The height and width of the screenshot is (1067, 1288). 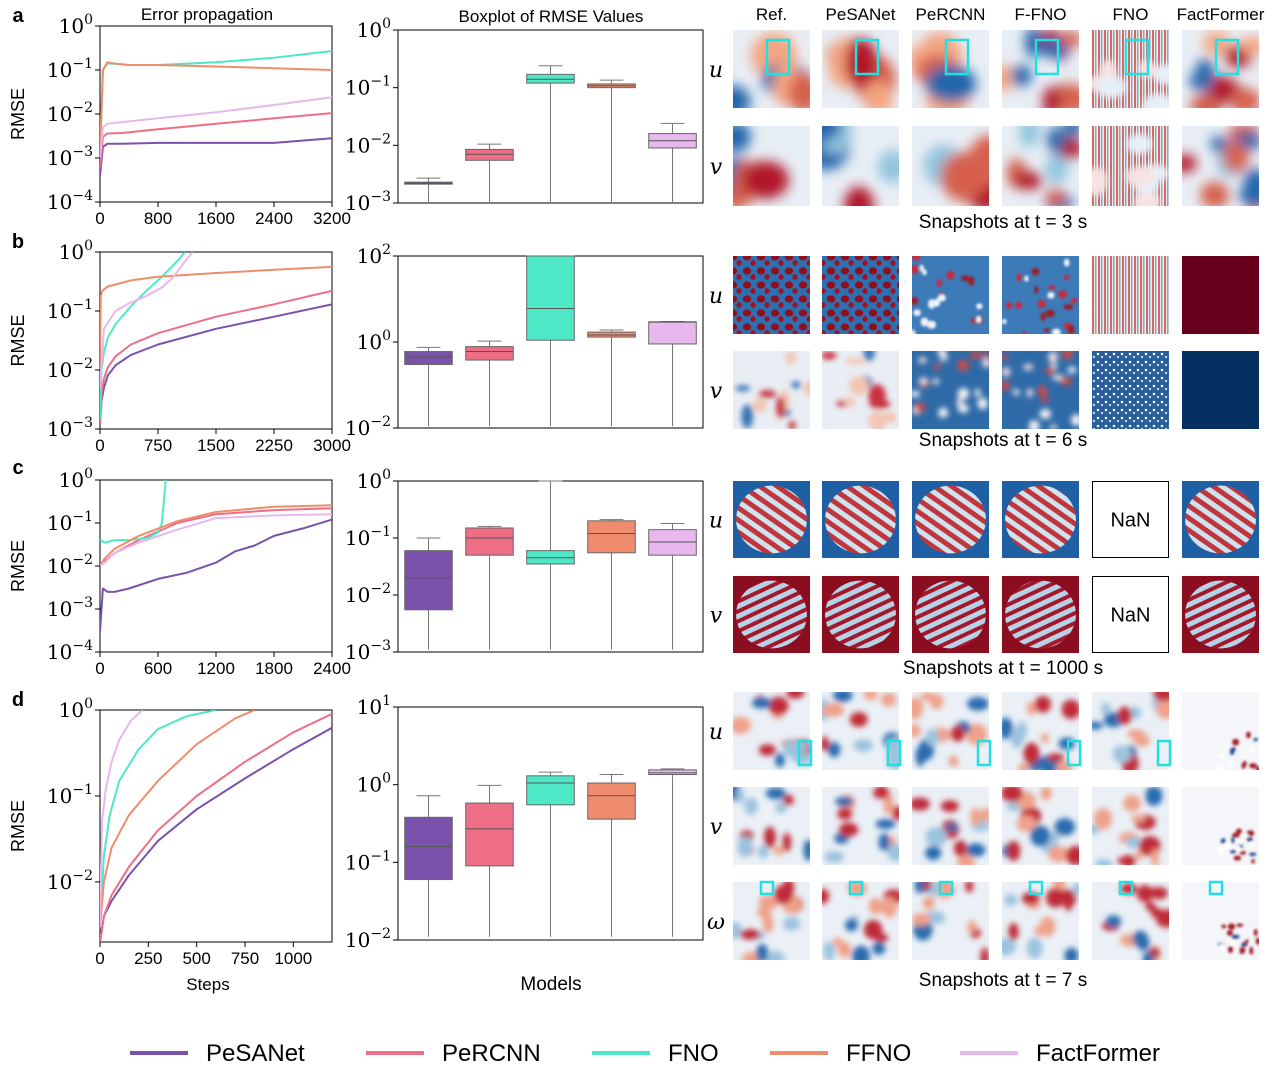 I want to click on snapshot-v-percnn, so click(x=950, y=614).